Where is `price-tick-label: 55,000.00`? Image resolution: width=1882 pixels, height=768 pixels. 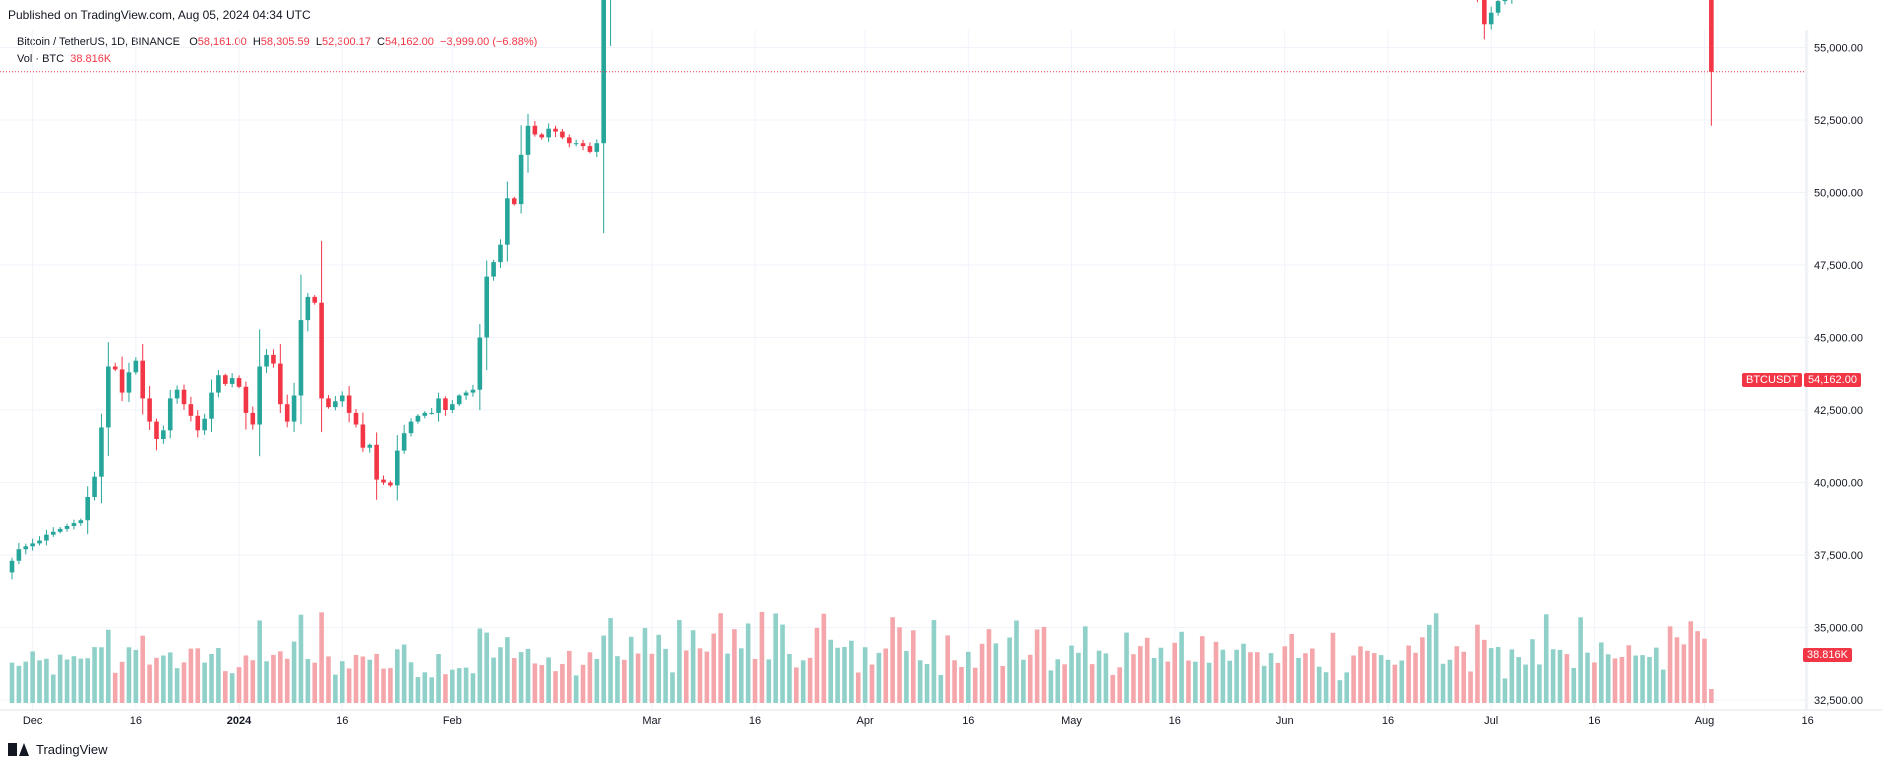
price-tick-label: 55,000.00 is located at coordinates (1838, 49).